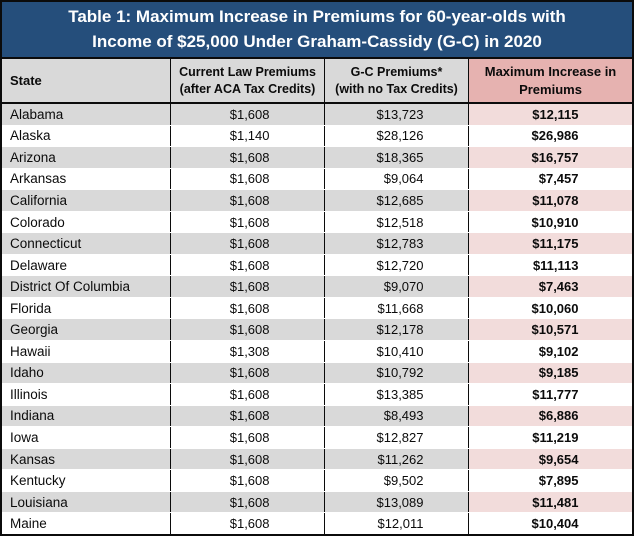 Image resolution: width=634 pixels, height=536 pixels. I want to click on value-cell: $11,113, so click(550, 265).